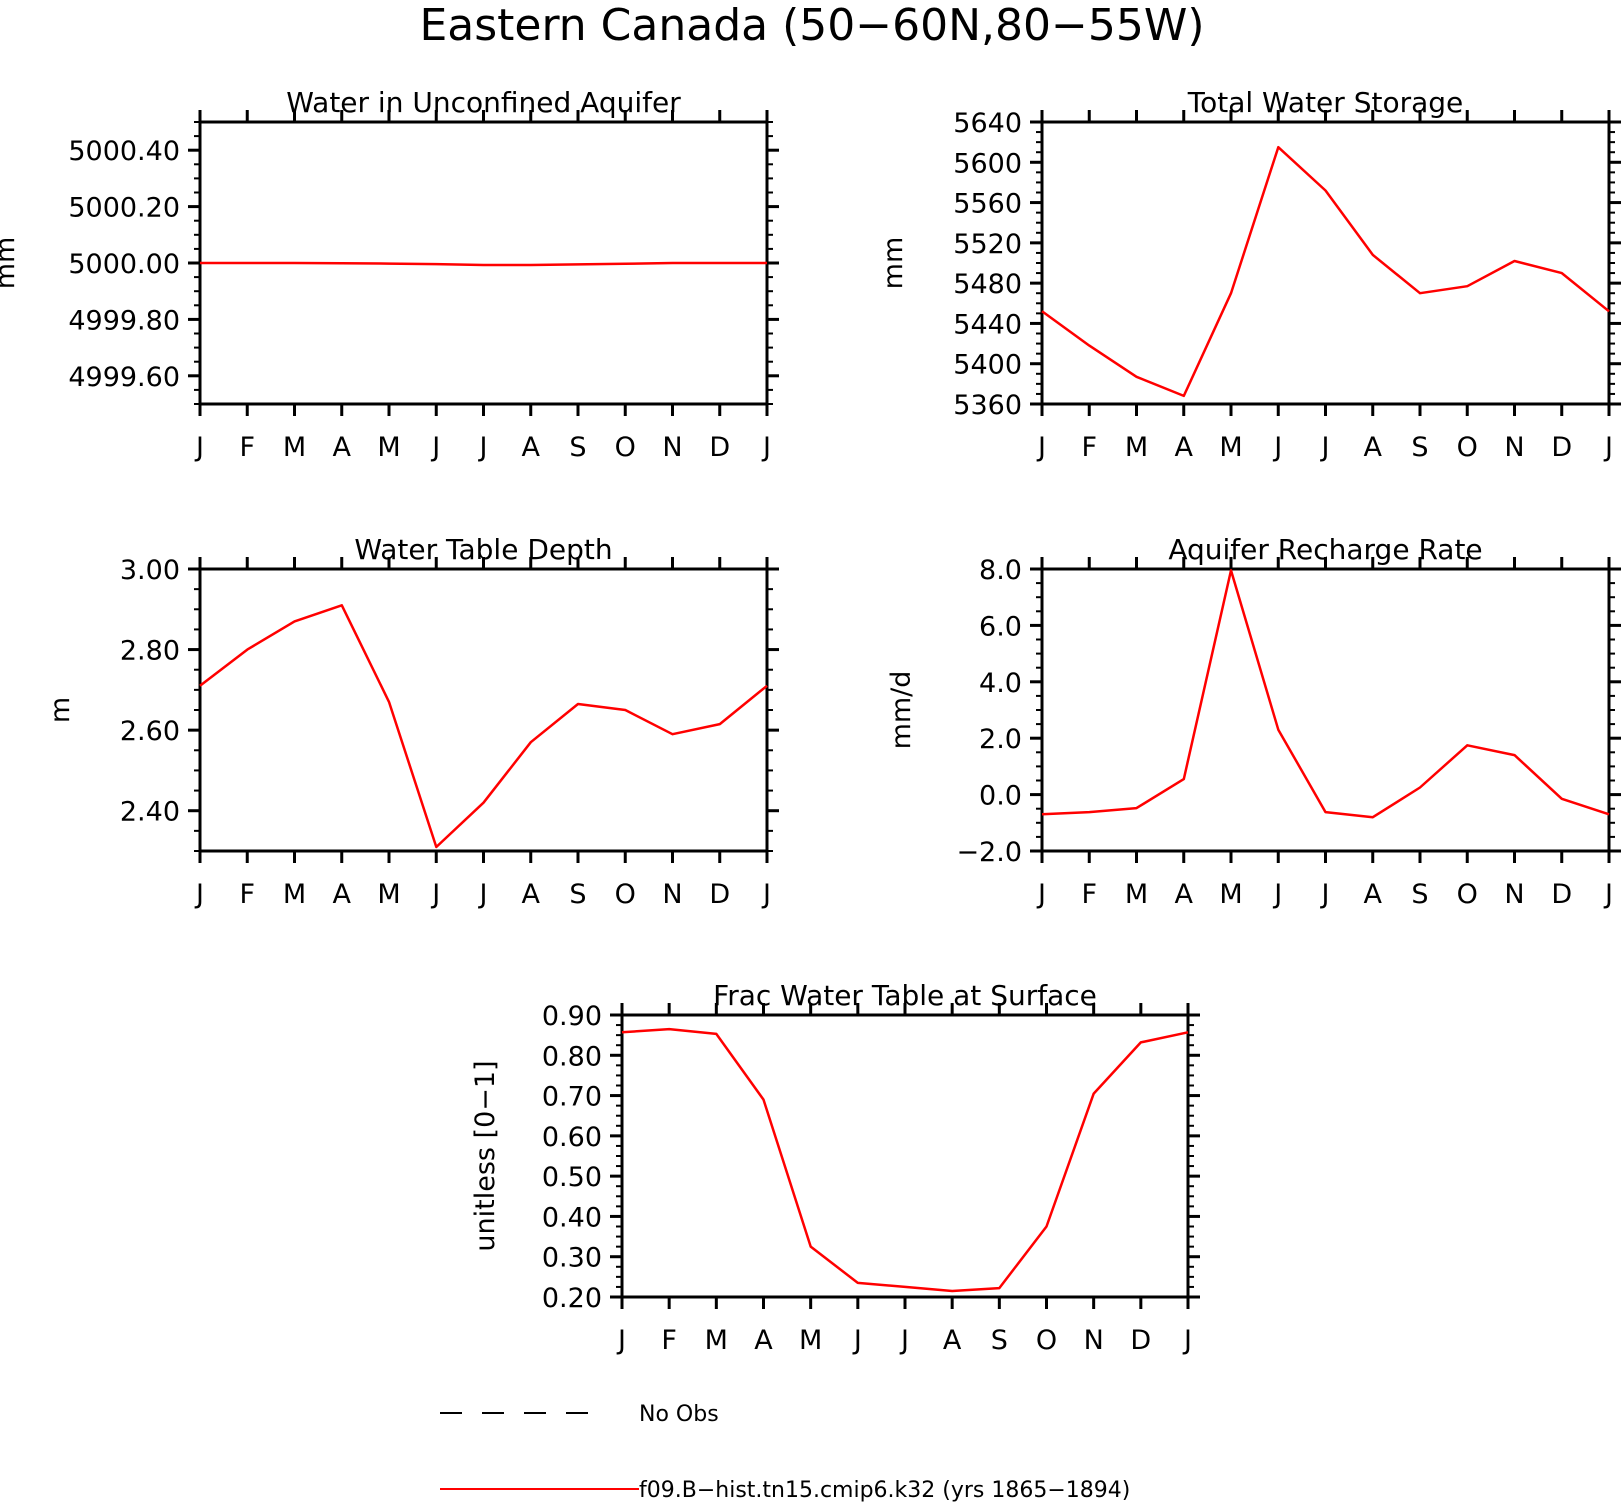  Describe the element at coordinates (572, 1217) in the screenshot. I see `y-tick-label: 0.40` at that location.